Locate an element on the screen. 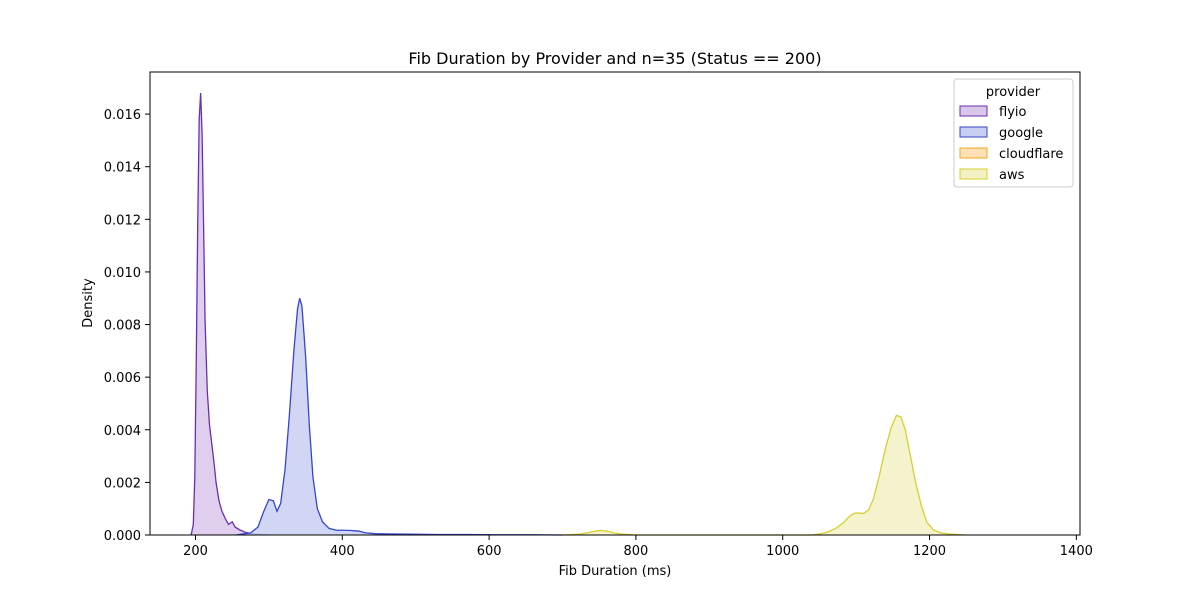 This screenshot has height=600, width=1200. x-tick-label: 600 is located at coordinates (489, 551).